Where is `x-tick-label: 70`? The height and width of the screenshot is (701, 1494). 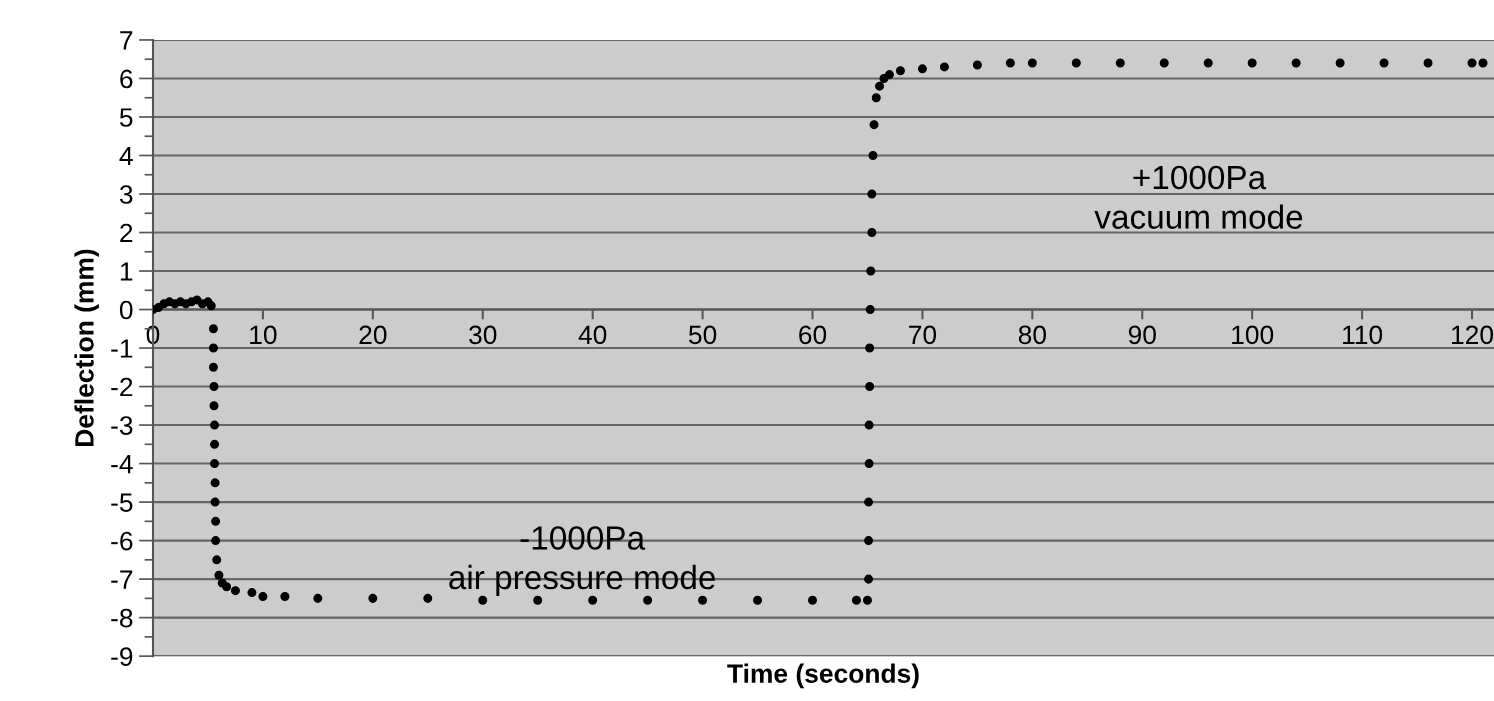 x-tick-label: 70 is located at coordinates (923, 335).